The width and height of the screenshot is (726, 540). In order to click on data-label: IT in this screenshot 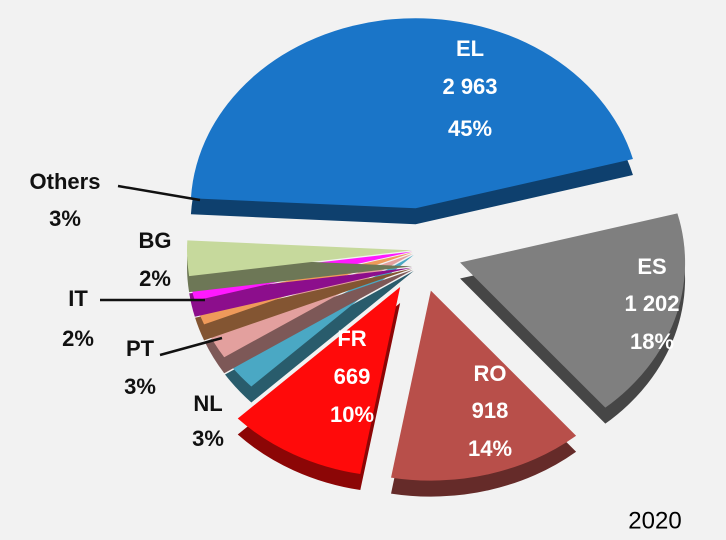, I will do `click(78, 298)`.